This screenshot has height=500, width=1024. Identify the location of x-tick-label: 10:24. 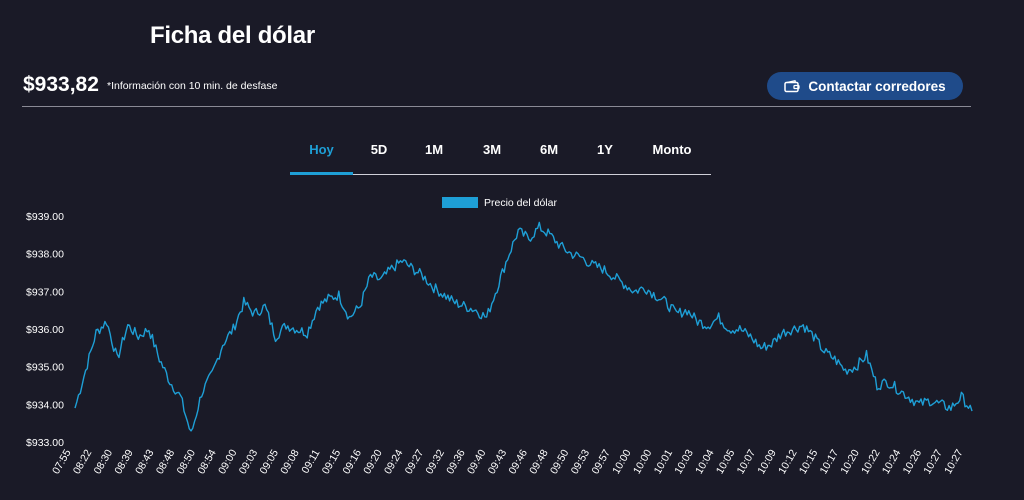
(892, 461).